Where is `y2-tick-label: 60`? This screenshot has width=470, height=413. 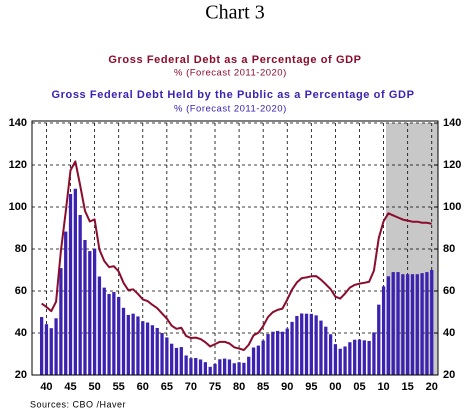 y2-tick-label: 60 is located at coordinates (449, 291).